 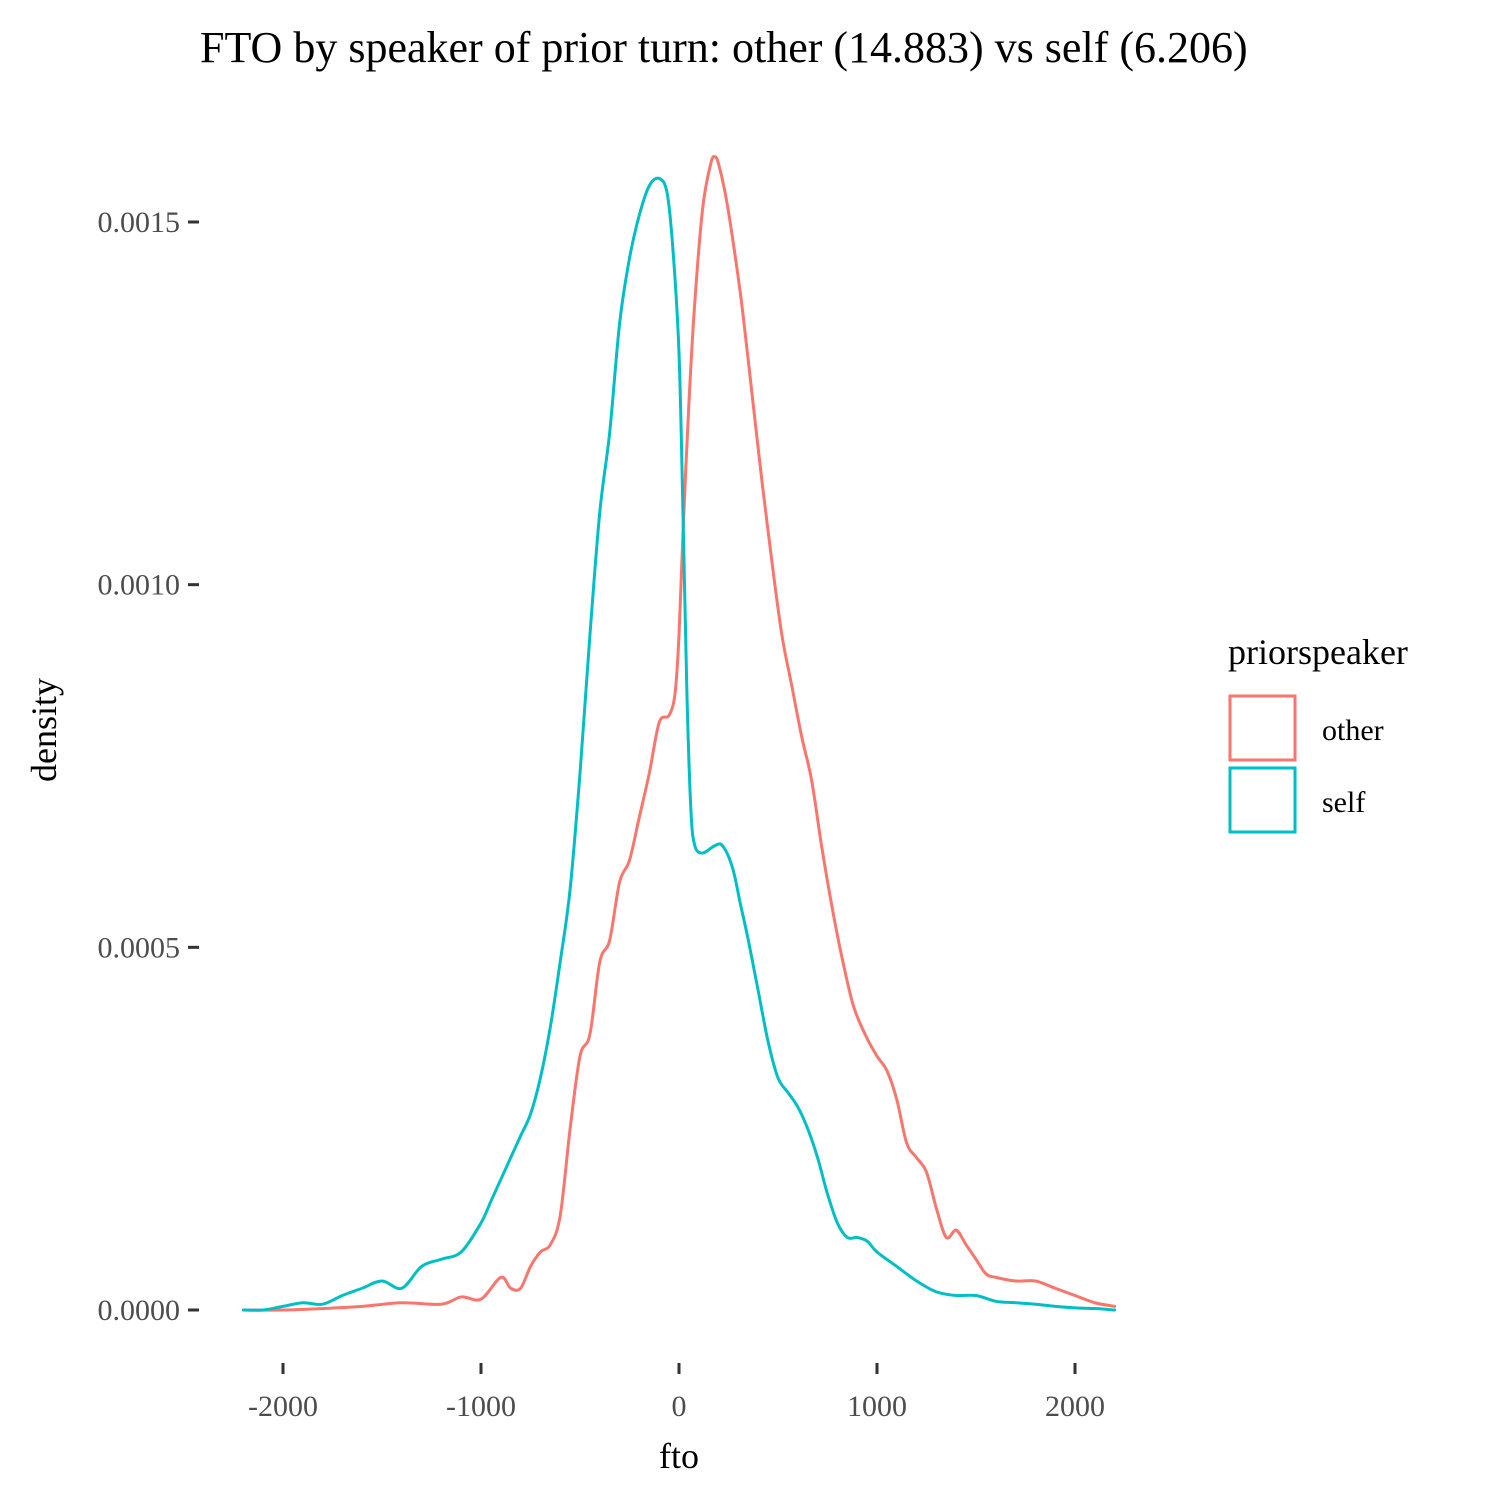 I want to click on x-tick-label: -1000, so click(x=481, y=1406).